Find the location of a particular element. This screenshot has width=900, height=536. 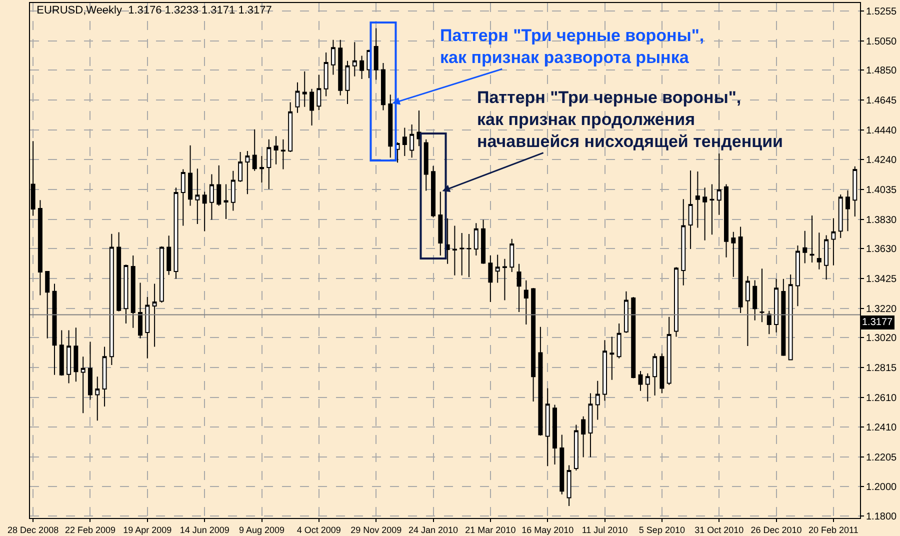

ref-line-label: 1.3177 is located at coordinates (878, 322).